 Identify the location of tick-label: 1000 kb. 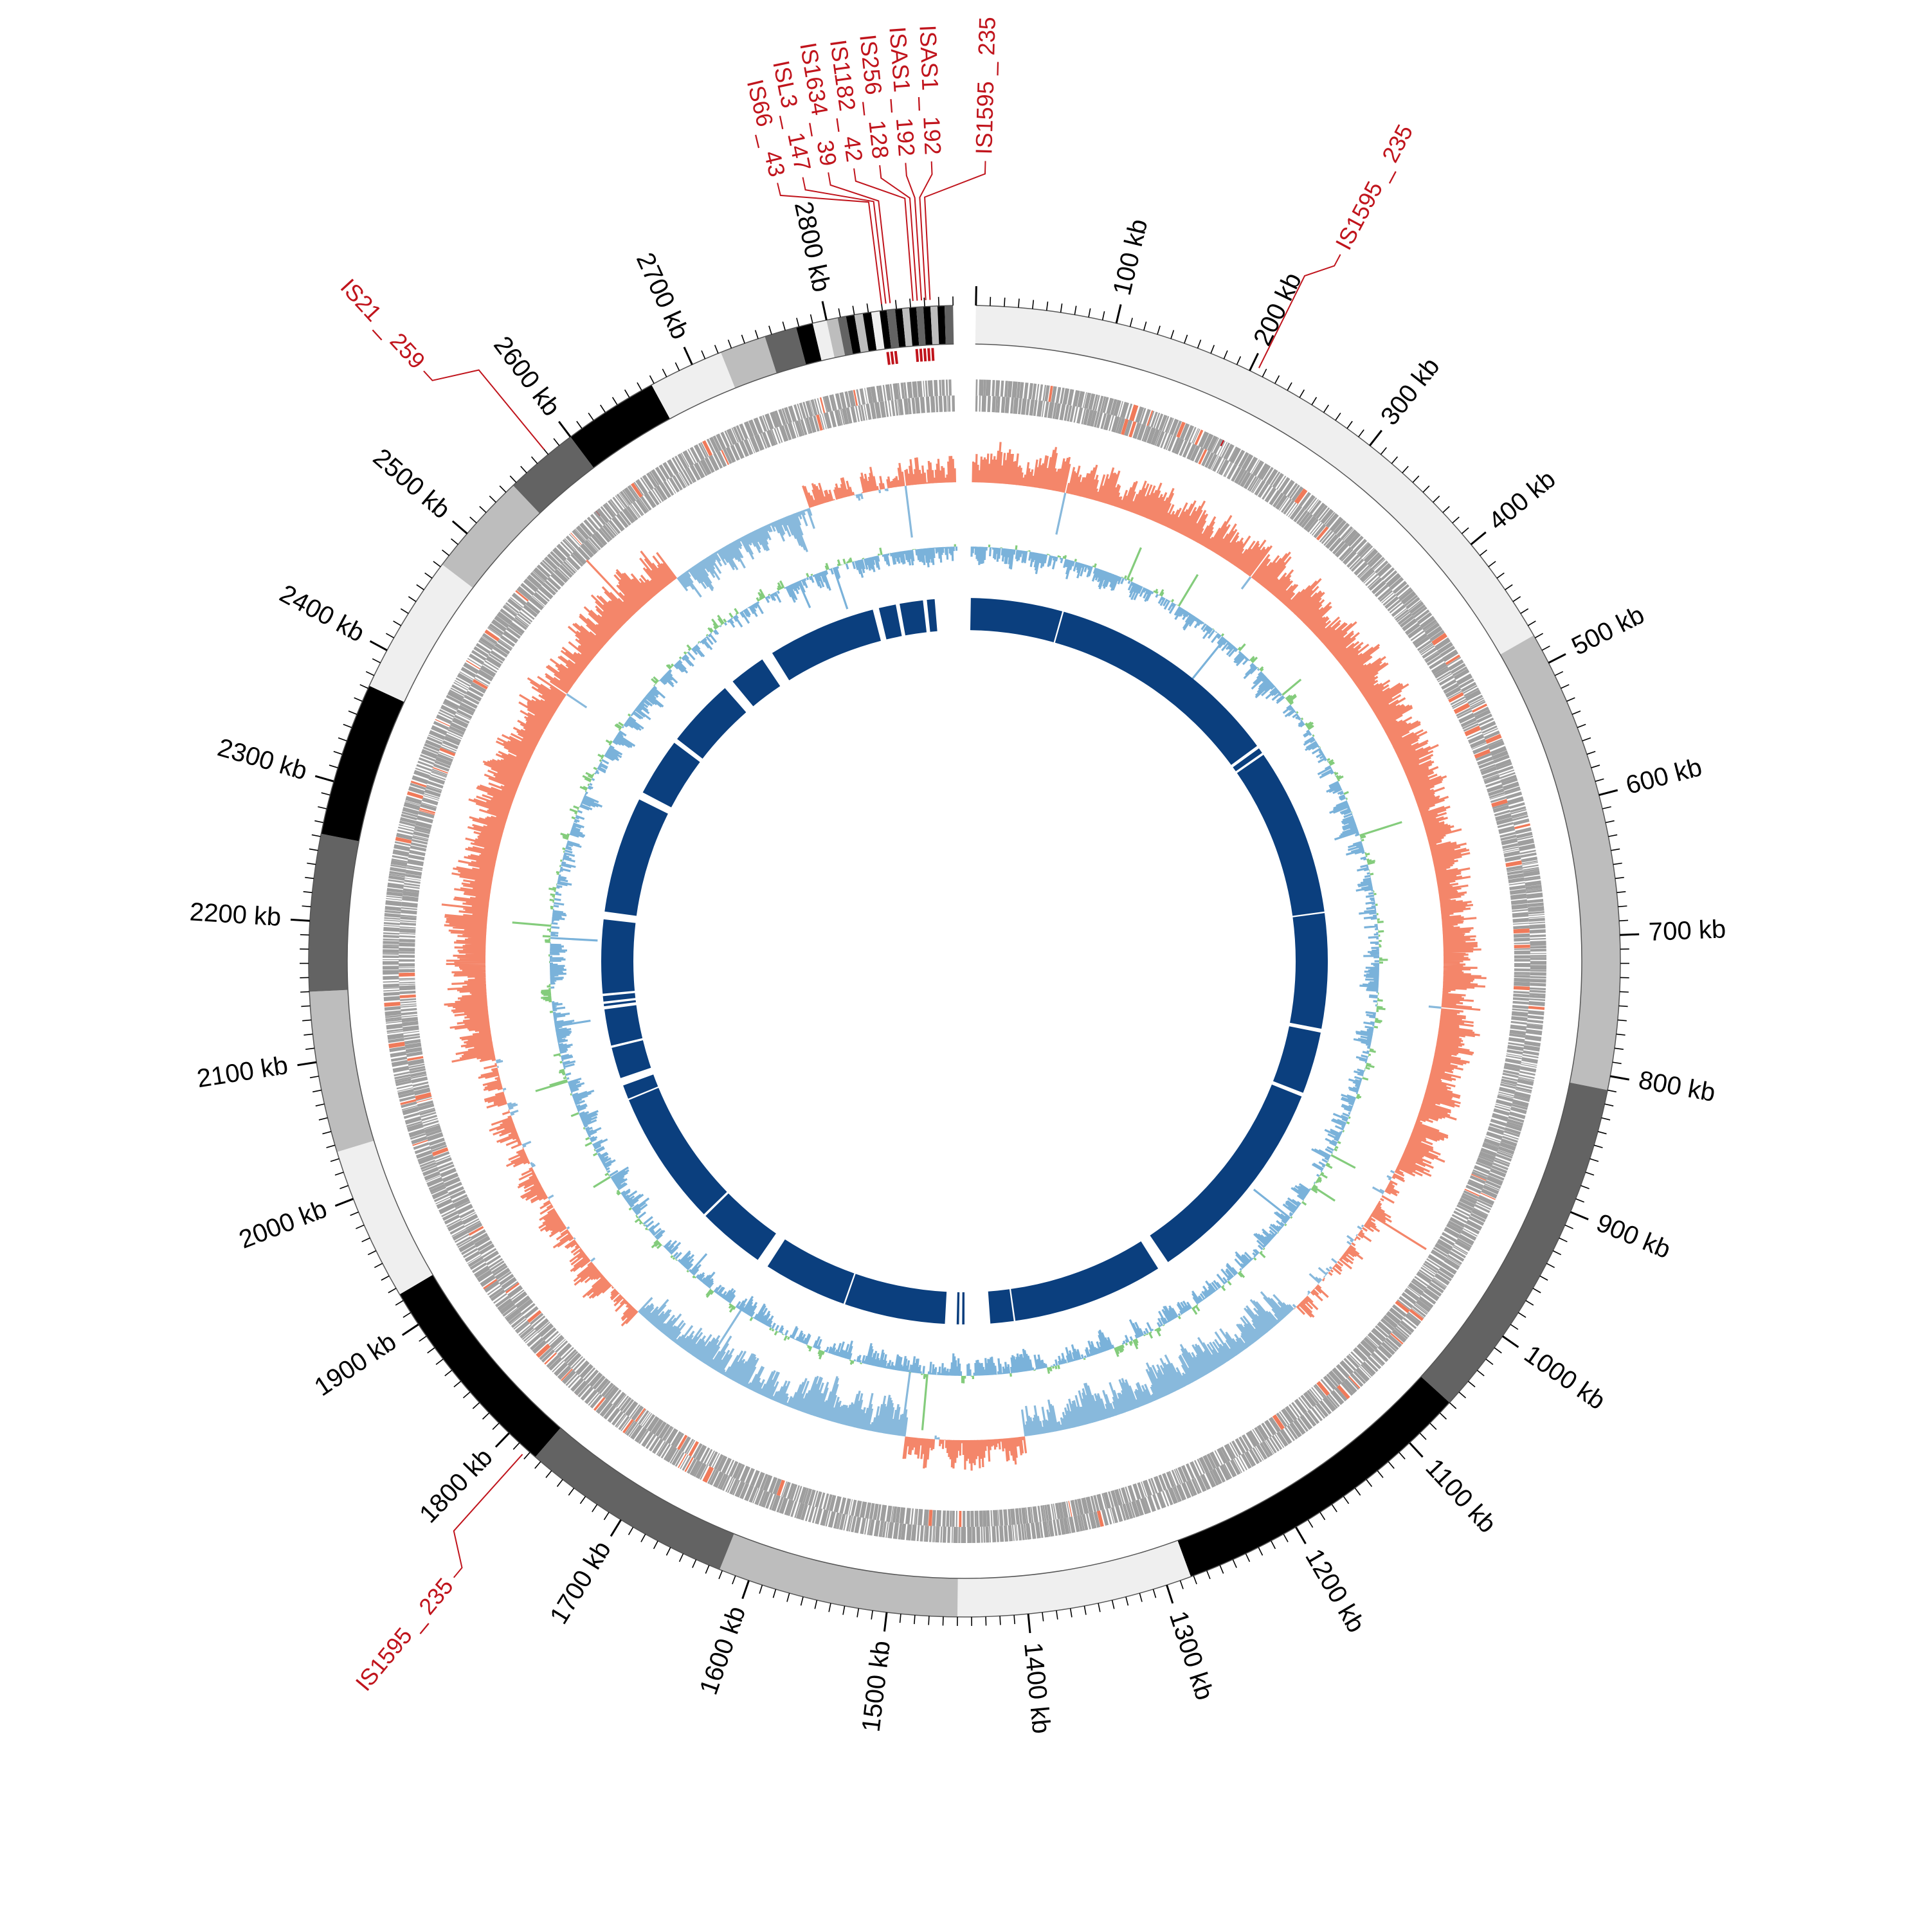
(1565, 1377).